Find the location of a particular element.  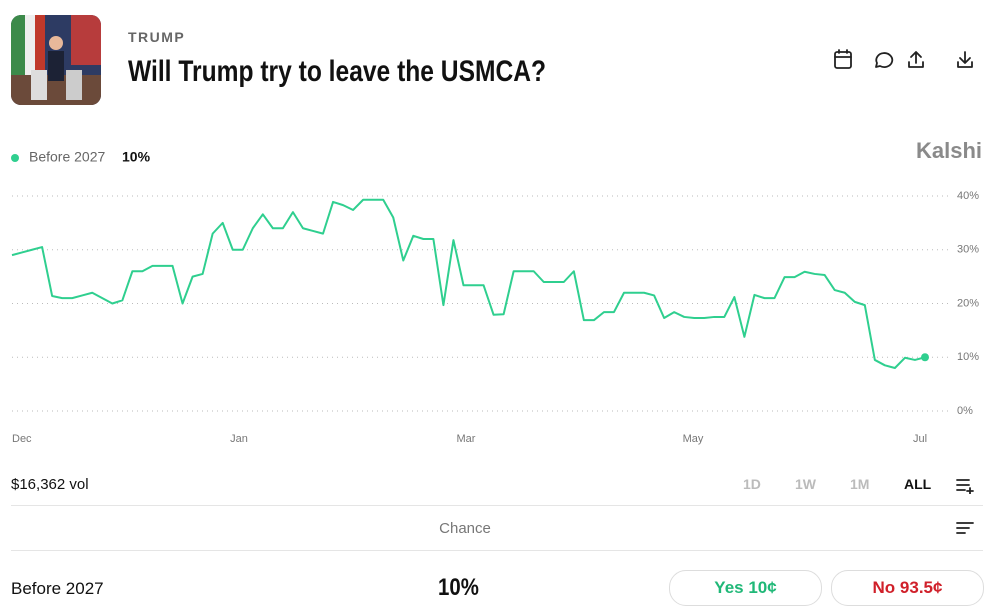

x-tick-label: May is located at coordinates (693, 439).